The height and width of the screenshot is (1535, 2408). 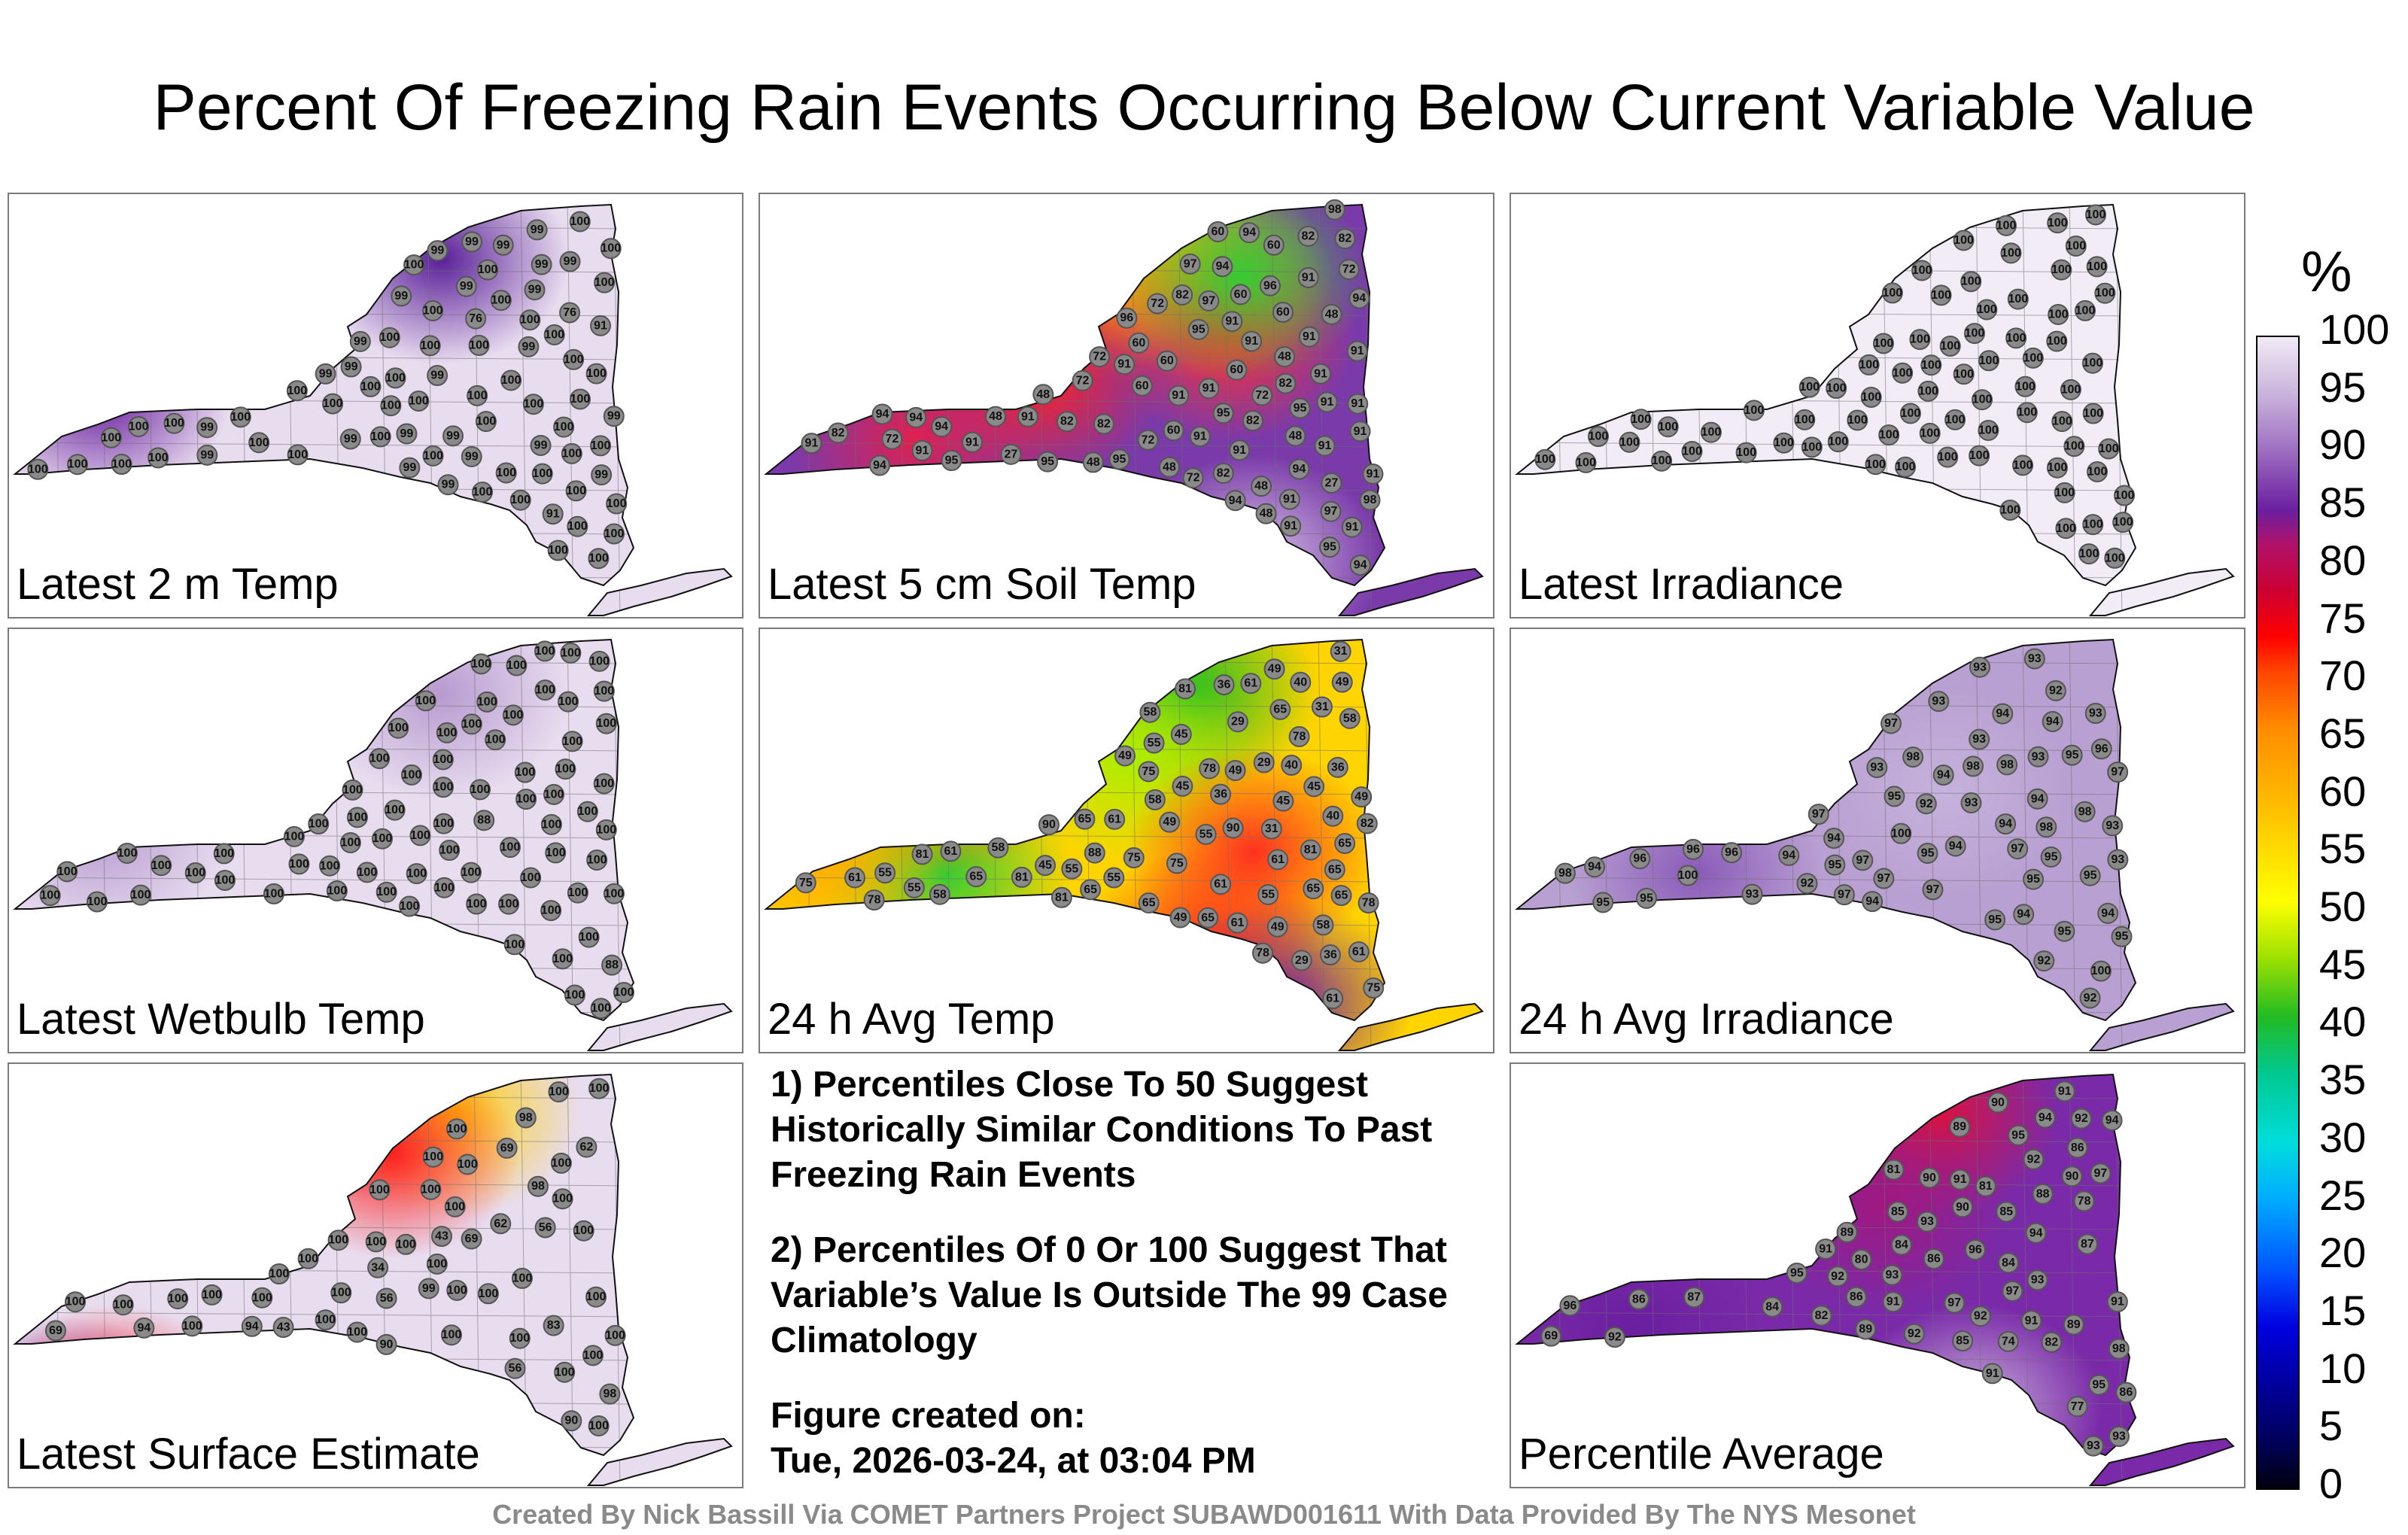 I want to click on station-marker: 78, so click(x=874, y=900).